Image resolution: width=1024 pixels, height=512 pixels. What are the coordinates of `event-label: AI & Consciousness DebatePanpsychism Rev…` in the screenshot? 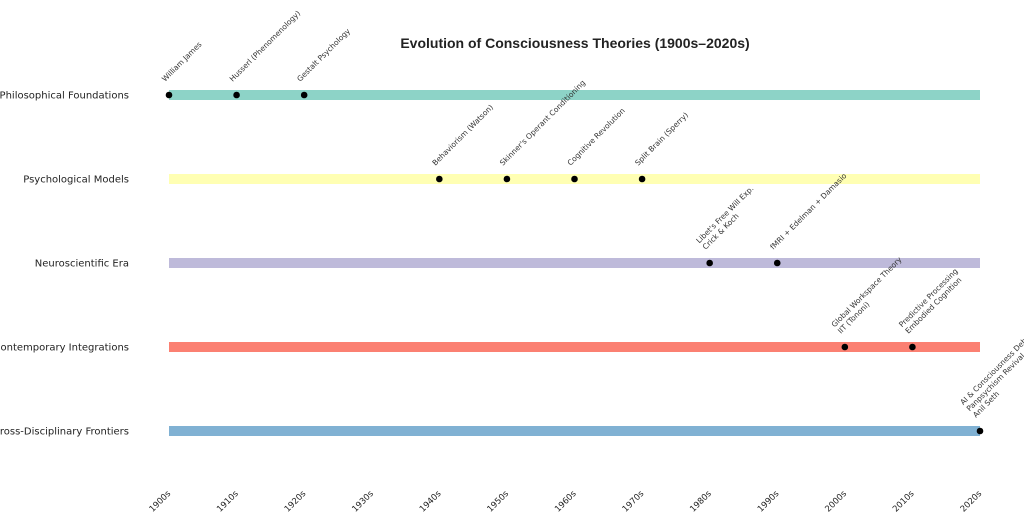 It's located at (991, 373).